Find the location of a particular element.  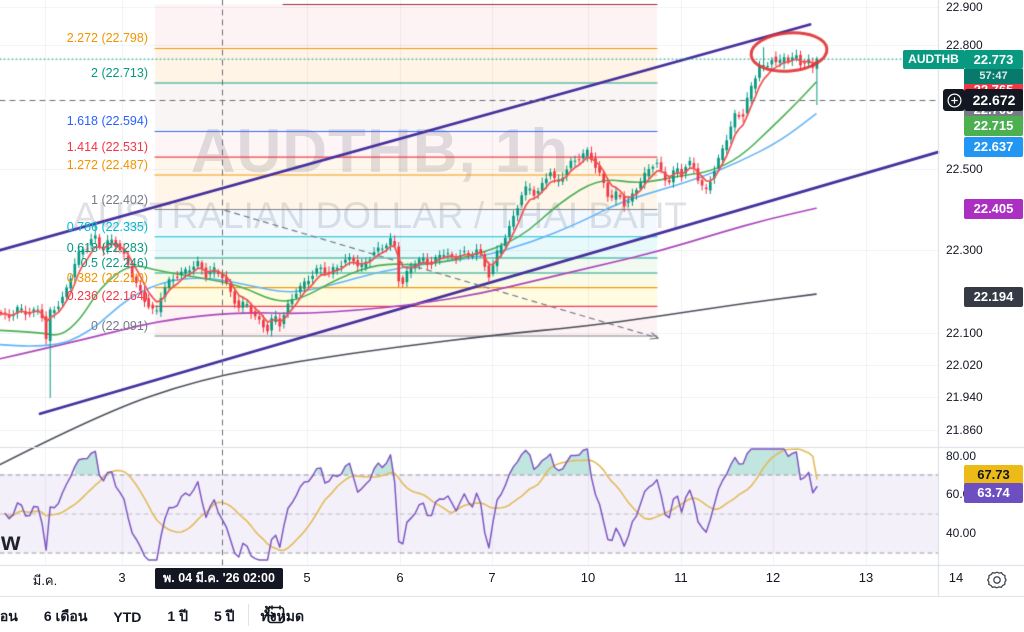

fib-level-label-0.786: 0.786 (22.335) is located at coordinates (107, 226).